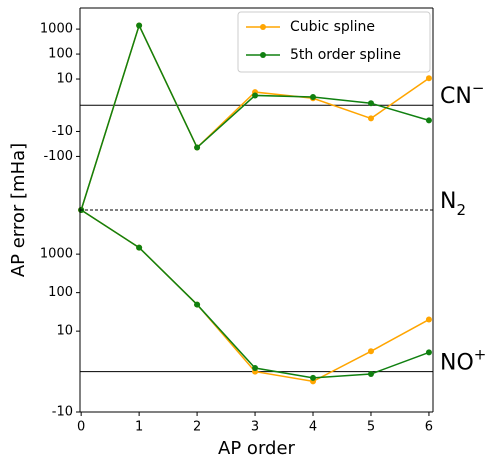 The width and height of the screenshot is (494, 461). Describe the element at coordinates (139, 427) in the screenshot. I see `x-tick-label: 1` at that location.